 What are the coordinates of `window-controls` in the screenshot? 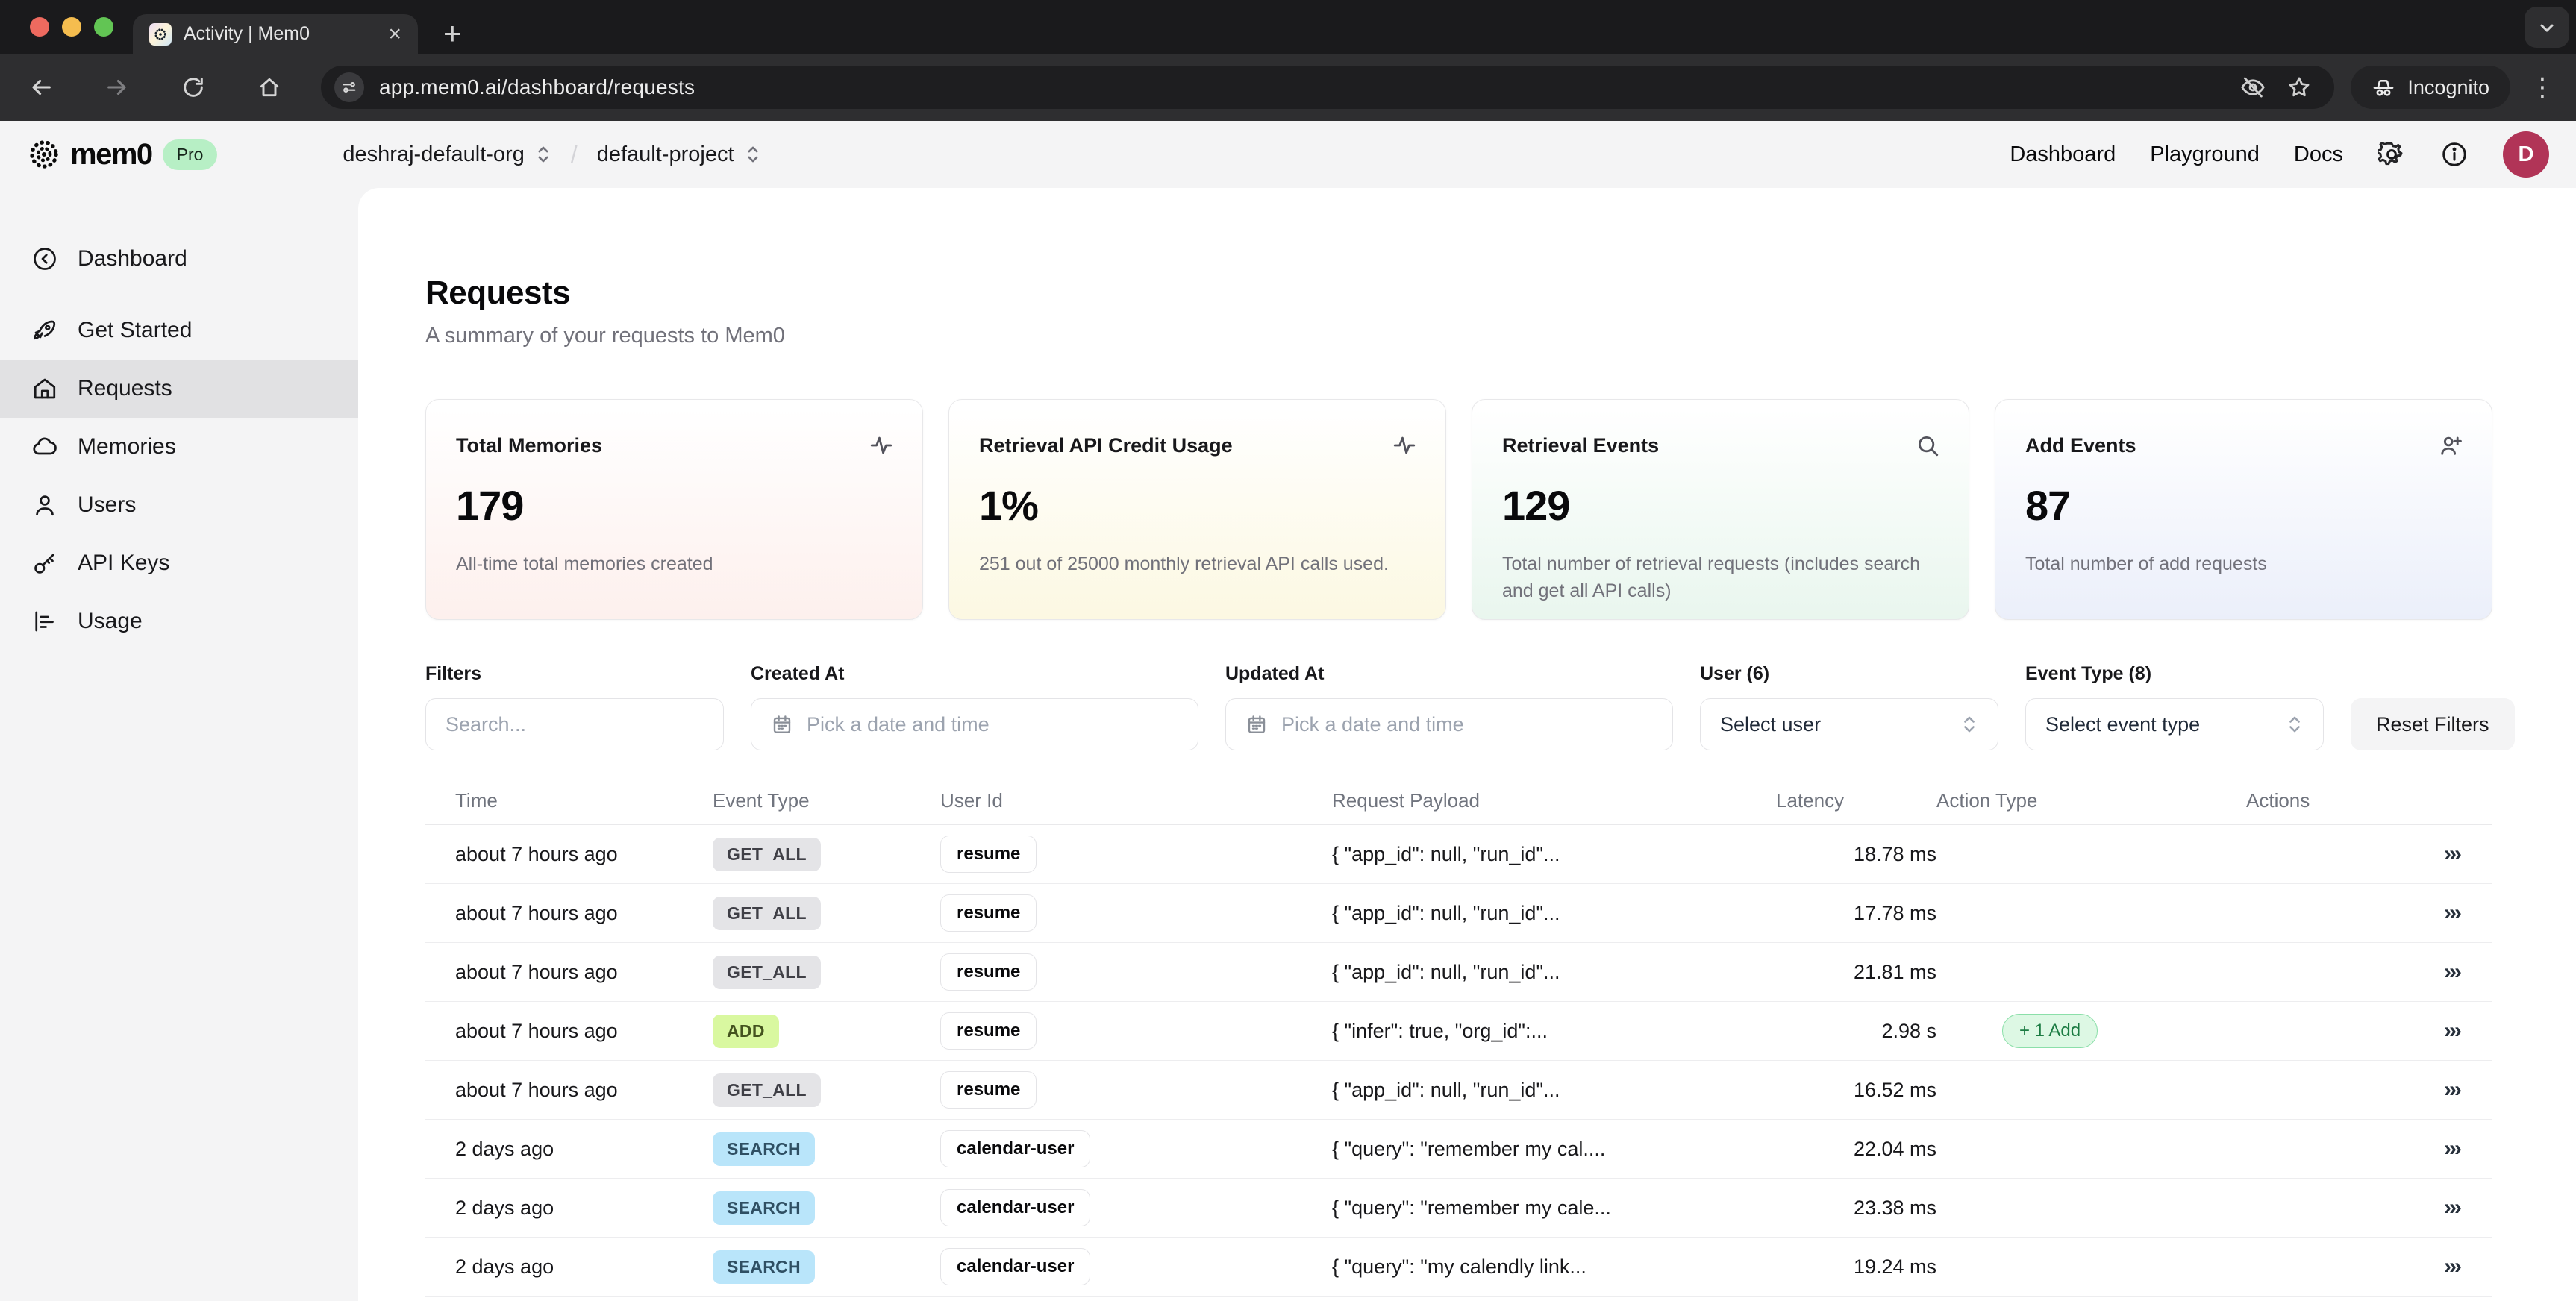 It's located at (71, 27).